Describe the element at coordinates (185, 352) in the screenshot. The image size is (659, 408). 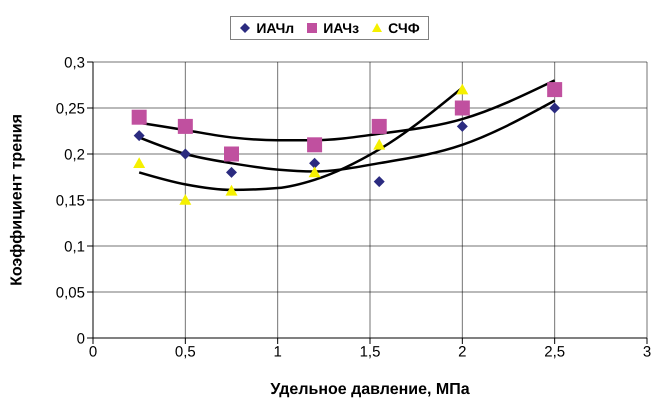
I see `x-tick-label: 0,5` at that location.